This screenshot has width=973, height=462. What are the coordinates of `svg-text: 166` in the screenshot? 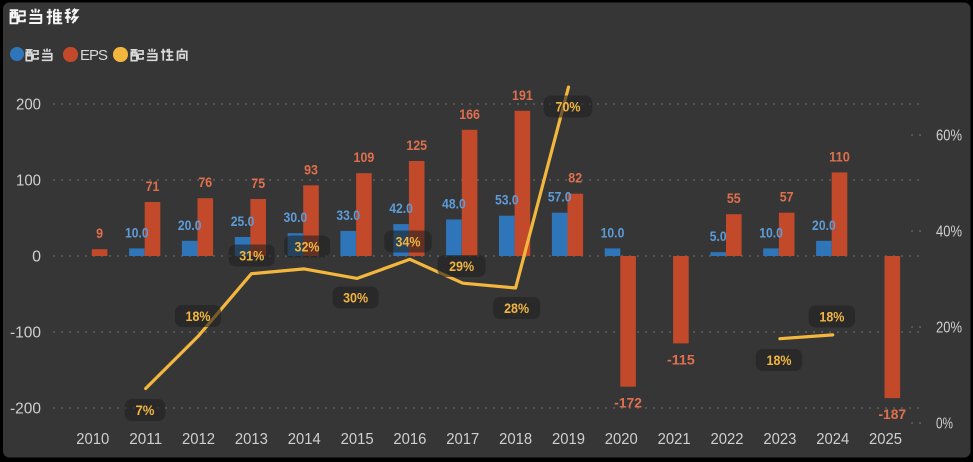 It's located at (469, 114).